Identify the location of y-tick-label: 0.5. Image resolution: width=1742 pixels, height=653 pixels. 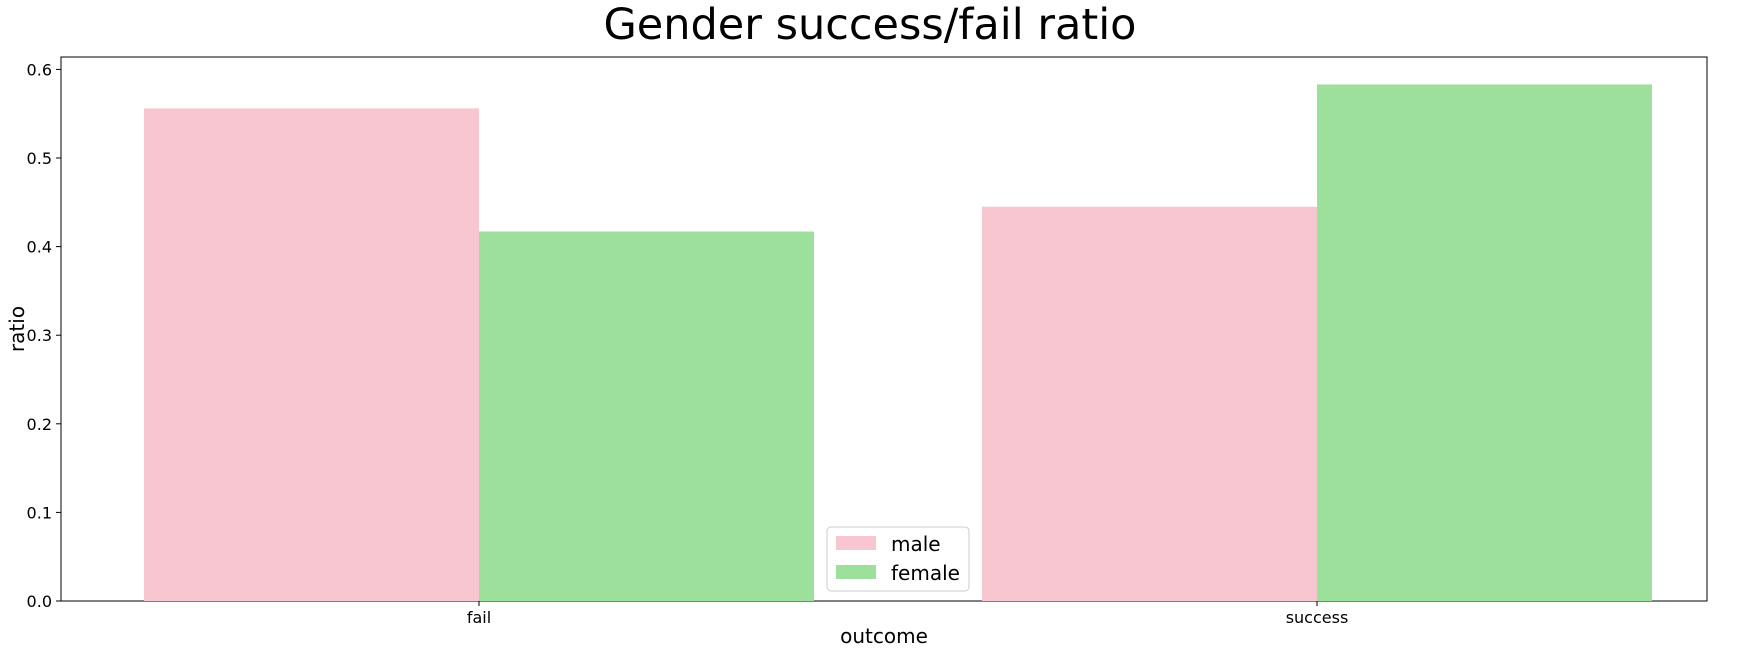
(39, 158).